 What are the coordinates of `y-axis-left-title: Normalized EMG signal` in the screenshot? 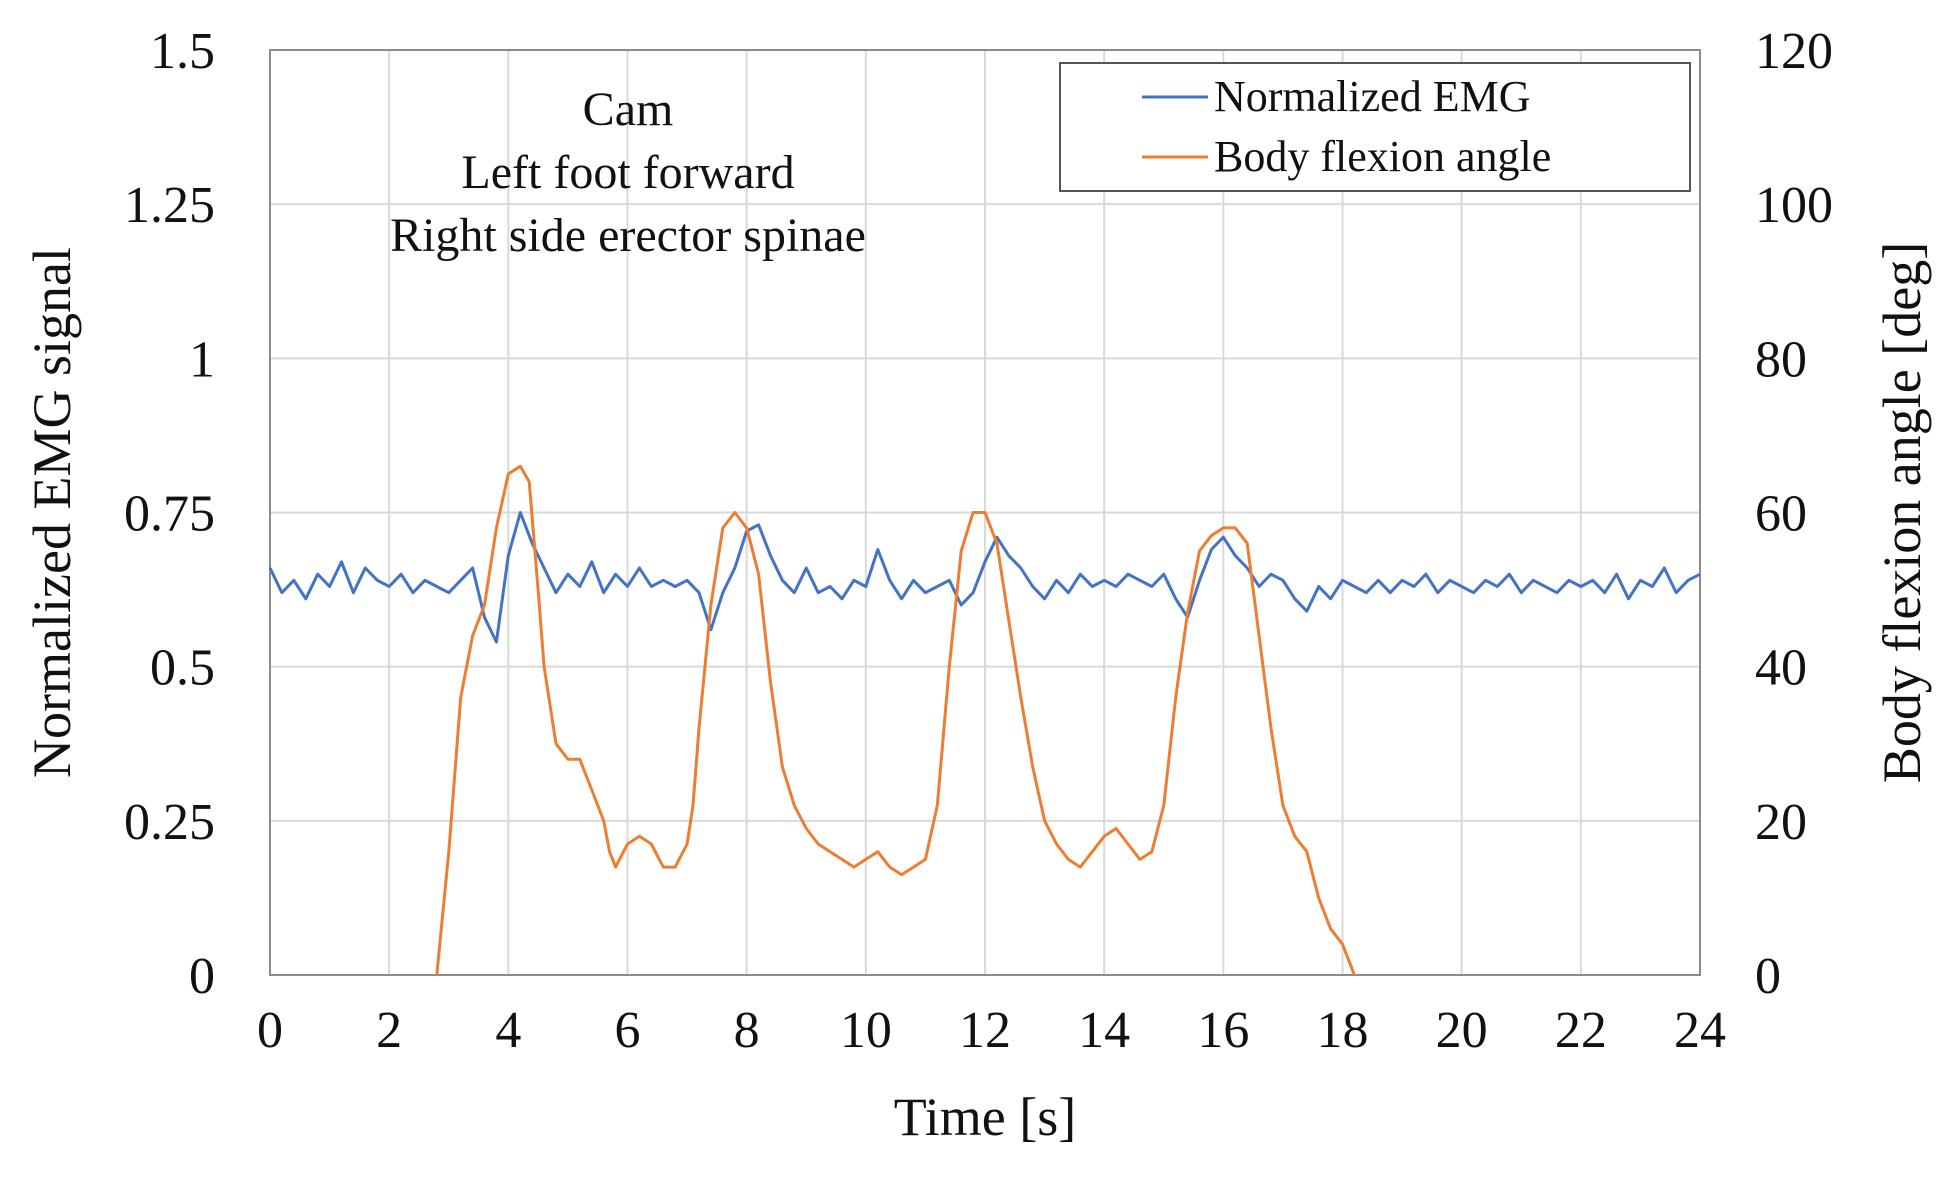 It's located at (52, 512).